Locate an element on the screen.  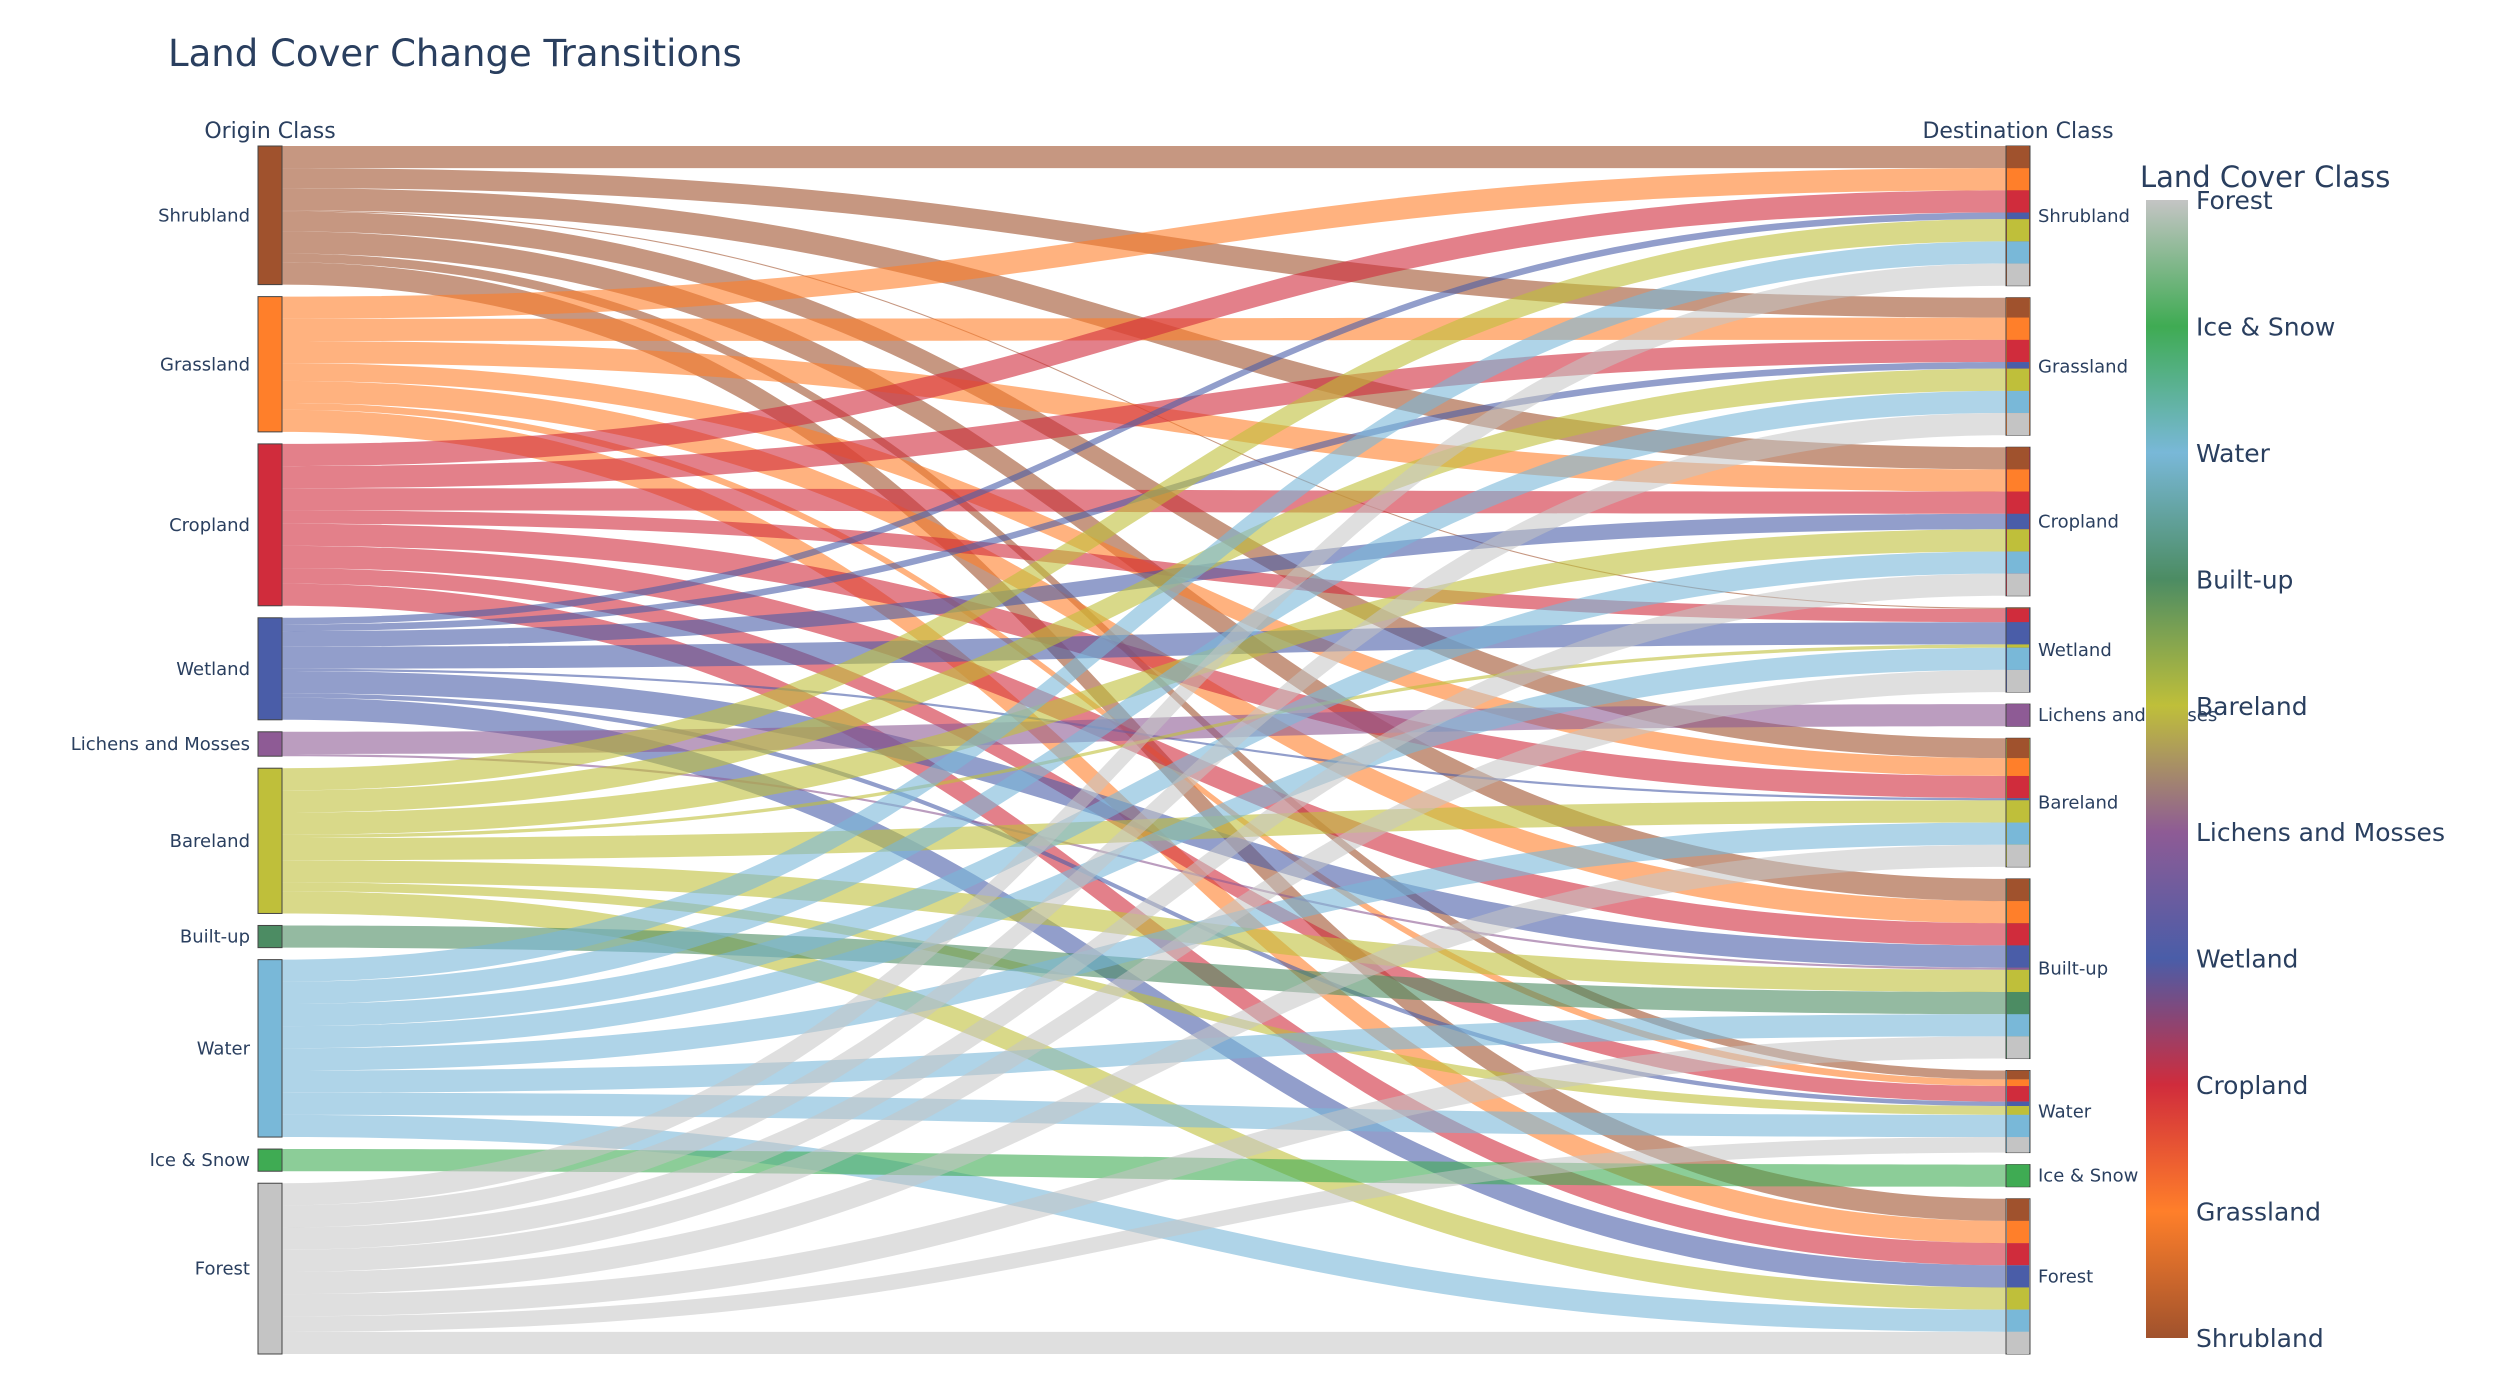
origin-node-shrubland is located at coordinates (270, 215).